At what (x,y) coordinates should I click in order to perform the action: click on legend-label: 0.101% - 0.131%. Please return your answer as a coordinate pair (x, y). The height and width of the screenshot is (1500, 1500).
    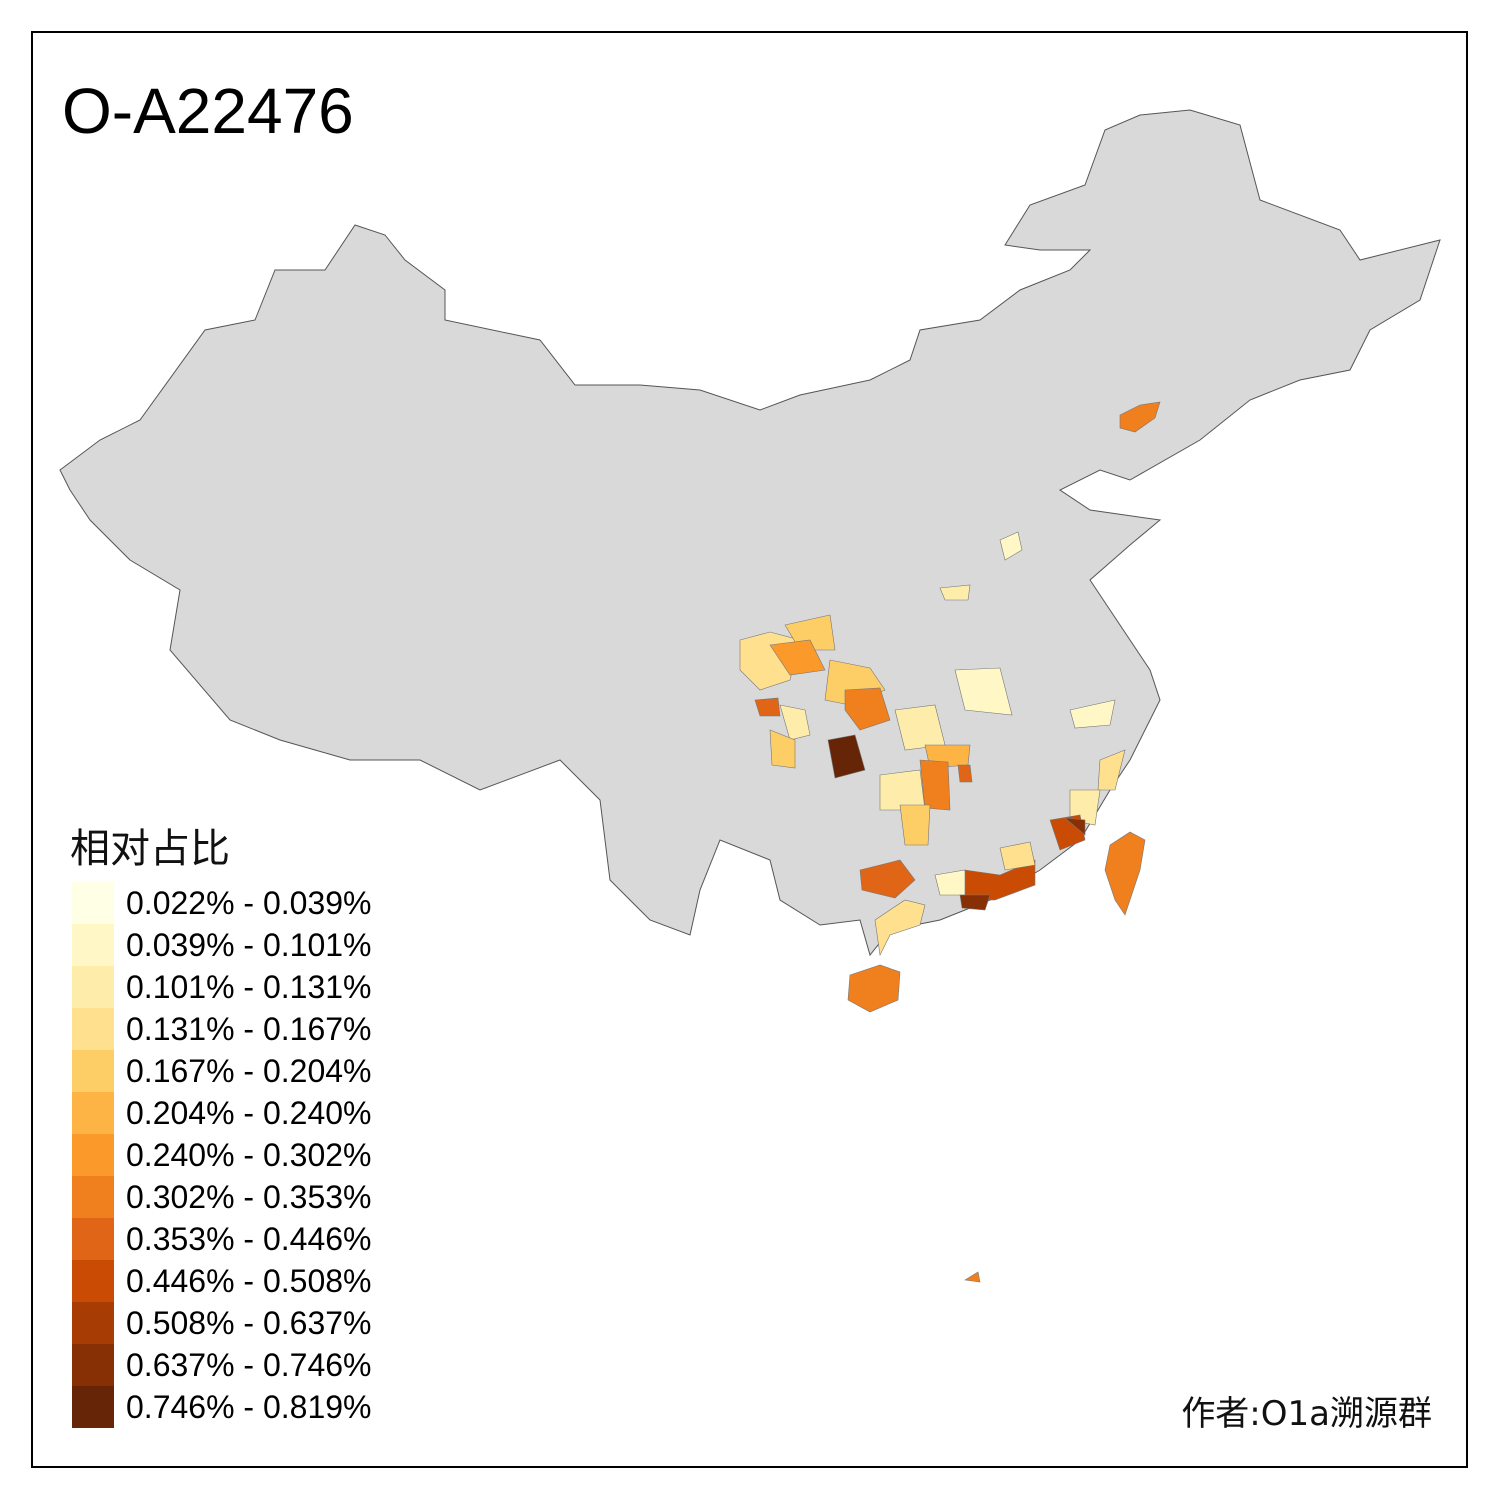
    Looking at the image, I should click on (249, 986).